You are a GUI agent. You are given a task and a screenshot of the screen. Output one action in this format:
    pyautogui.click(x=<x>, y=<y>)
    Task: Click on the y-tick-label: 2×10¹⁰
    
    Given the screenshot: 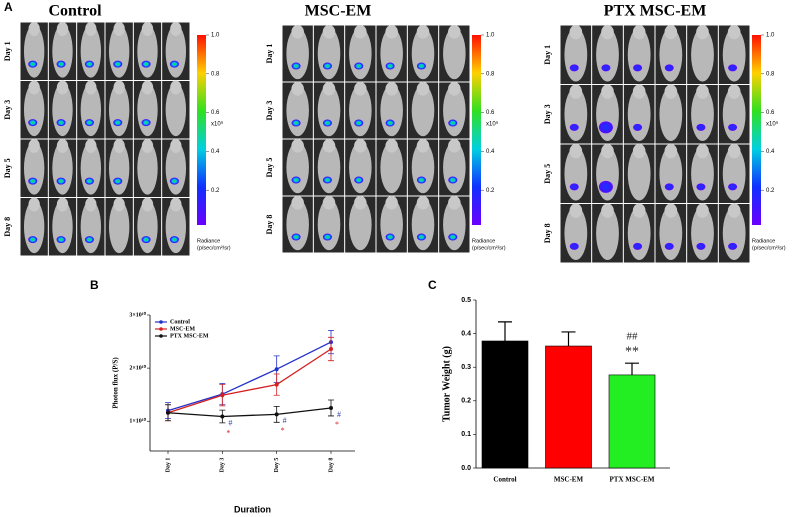 What is the action you would take?
    pyautogui.click(x=137, y=368)
    